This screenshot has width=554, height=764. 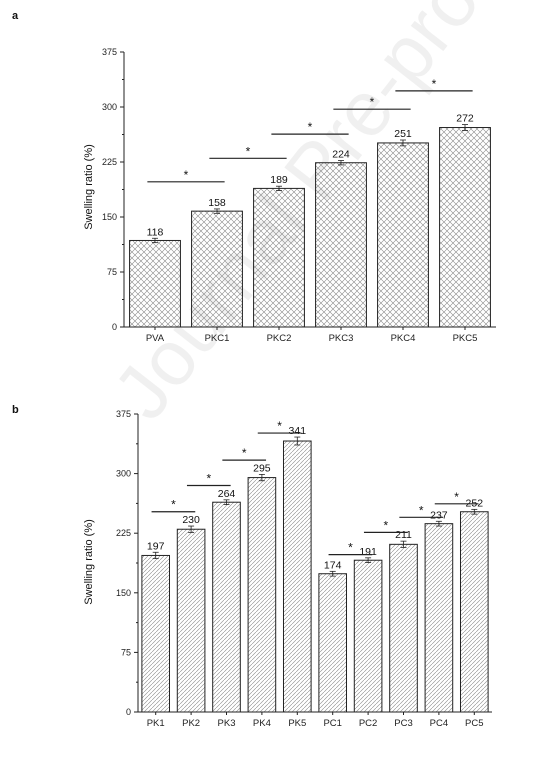 What do you see at coordinates (465, 119) in the screenshot?
I see `a-data-label: 272` at bounding box center [465, 119].